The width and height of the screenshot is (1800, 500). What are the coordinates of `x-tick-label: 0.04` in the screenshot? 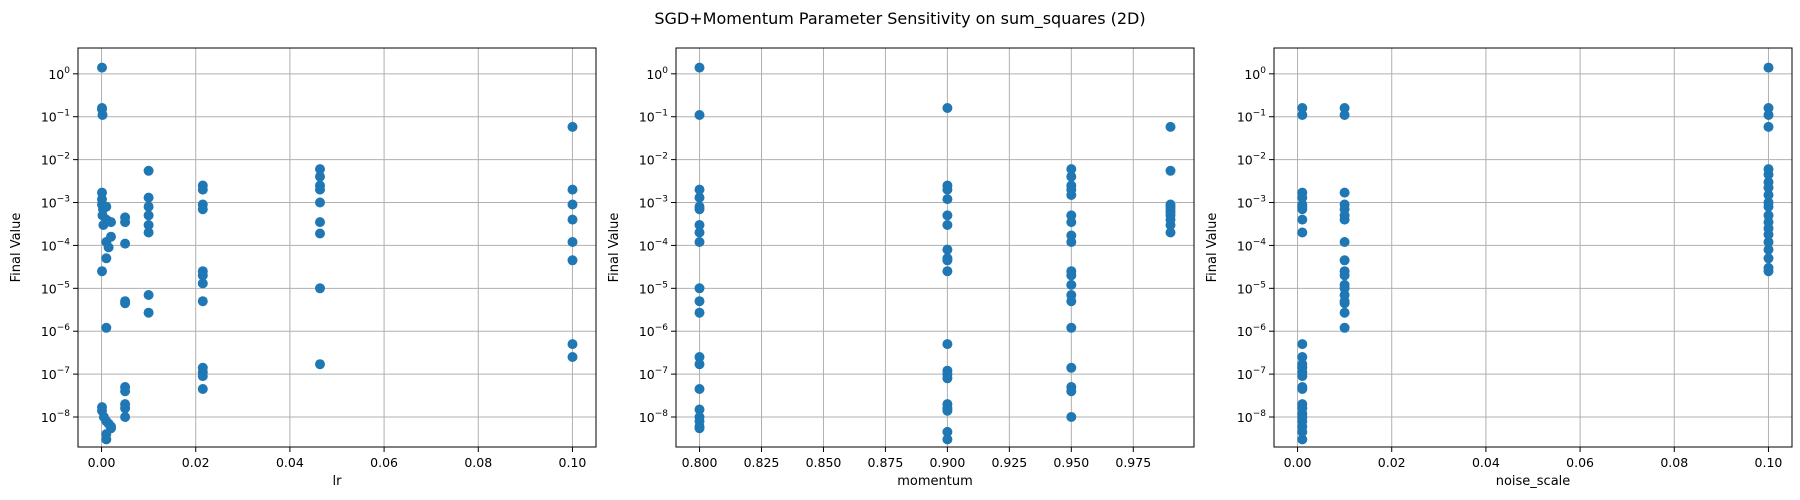 It's located at (290, 462).